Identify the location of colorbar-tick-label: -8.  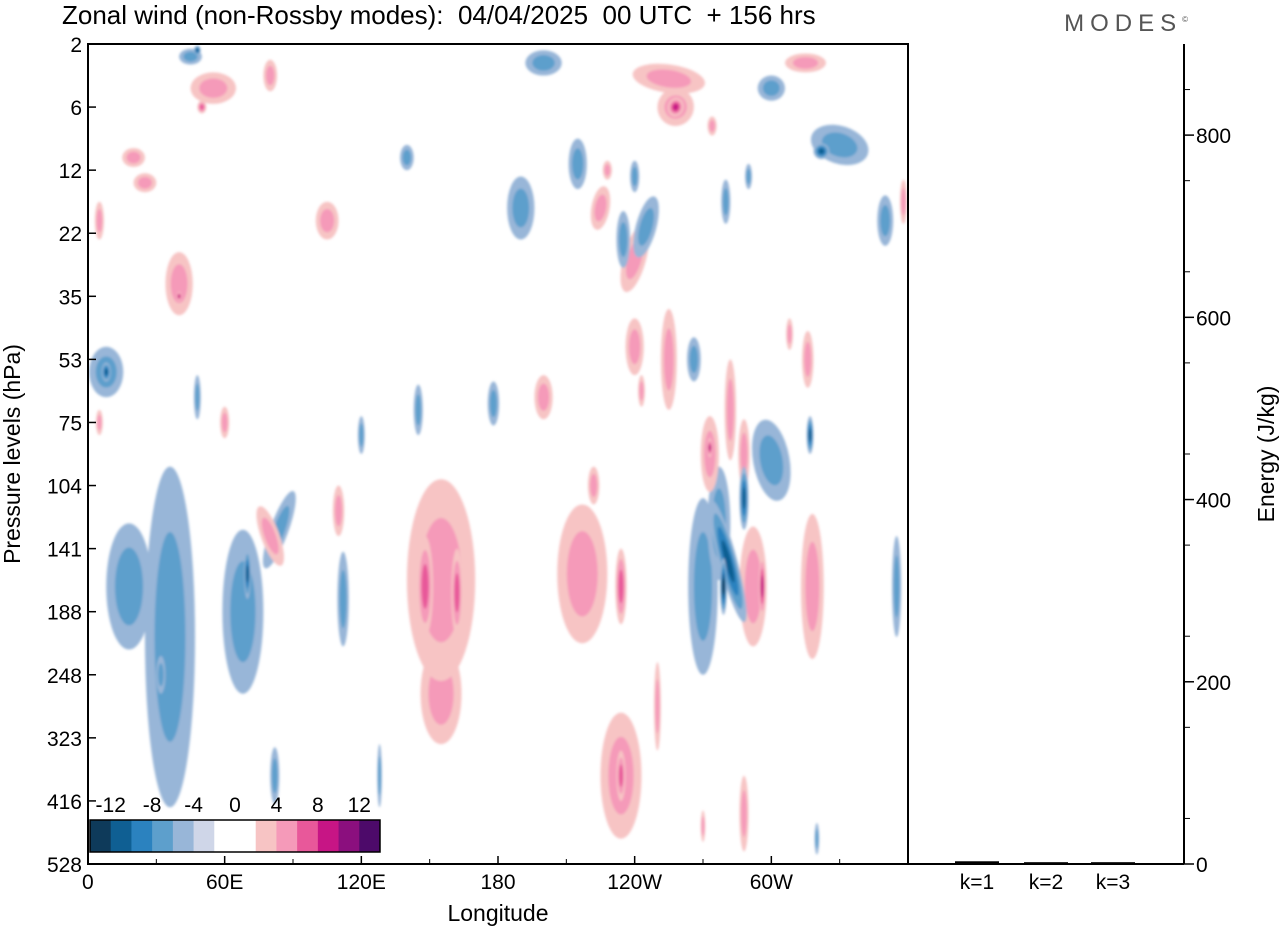
(152, 805).